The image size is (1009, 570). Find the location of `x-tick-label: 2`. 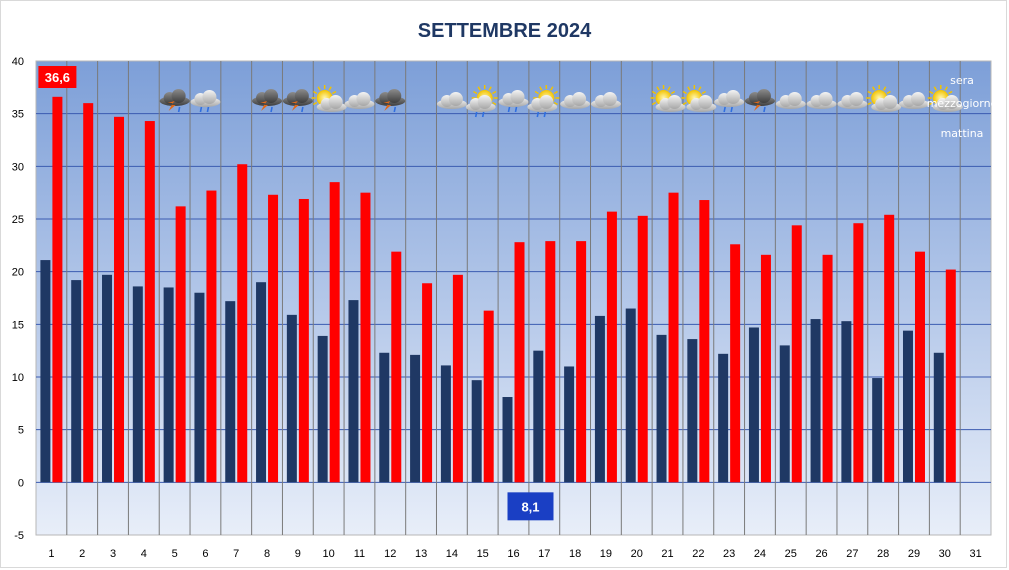

x-tick-label: 2 is located at coordinates (82, 554).